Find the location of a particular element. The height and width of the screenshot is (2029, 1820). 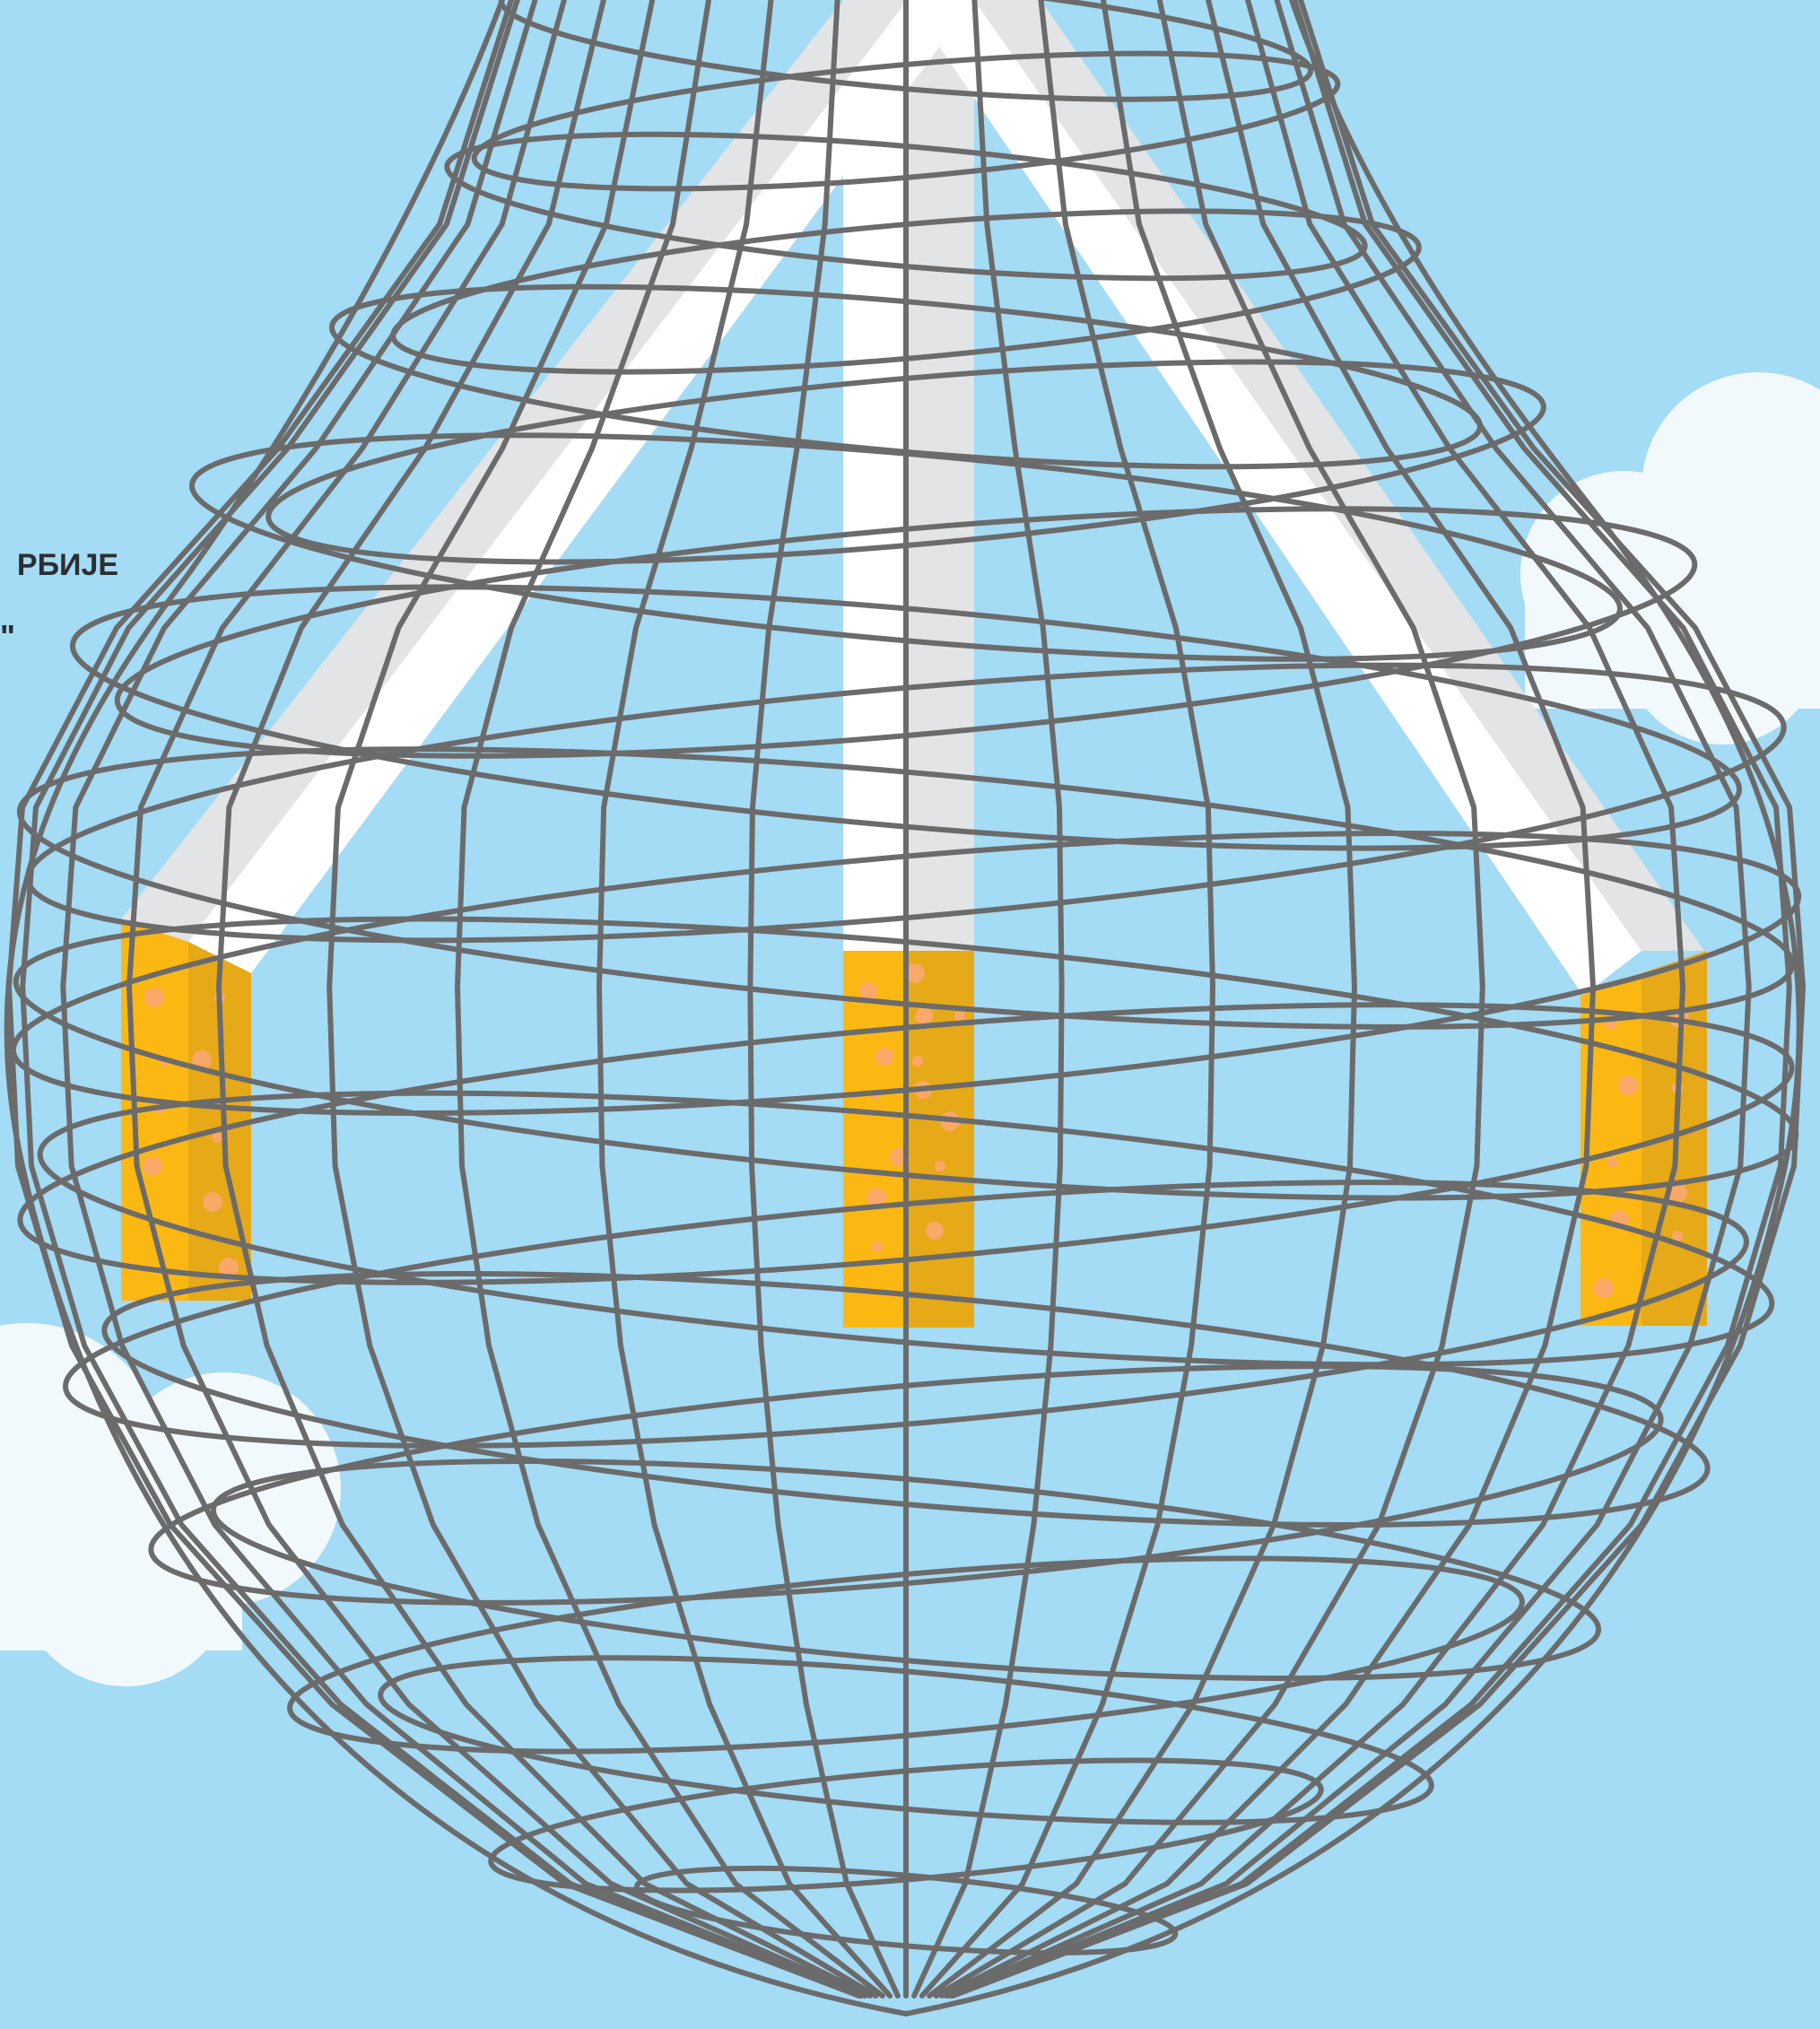

cropped-heading-line2: " is located at coordinates (8, 636).